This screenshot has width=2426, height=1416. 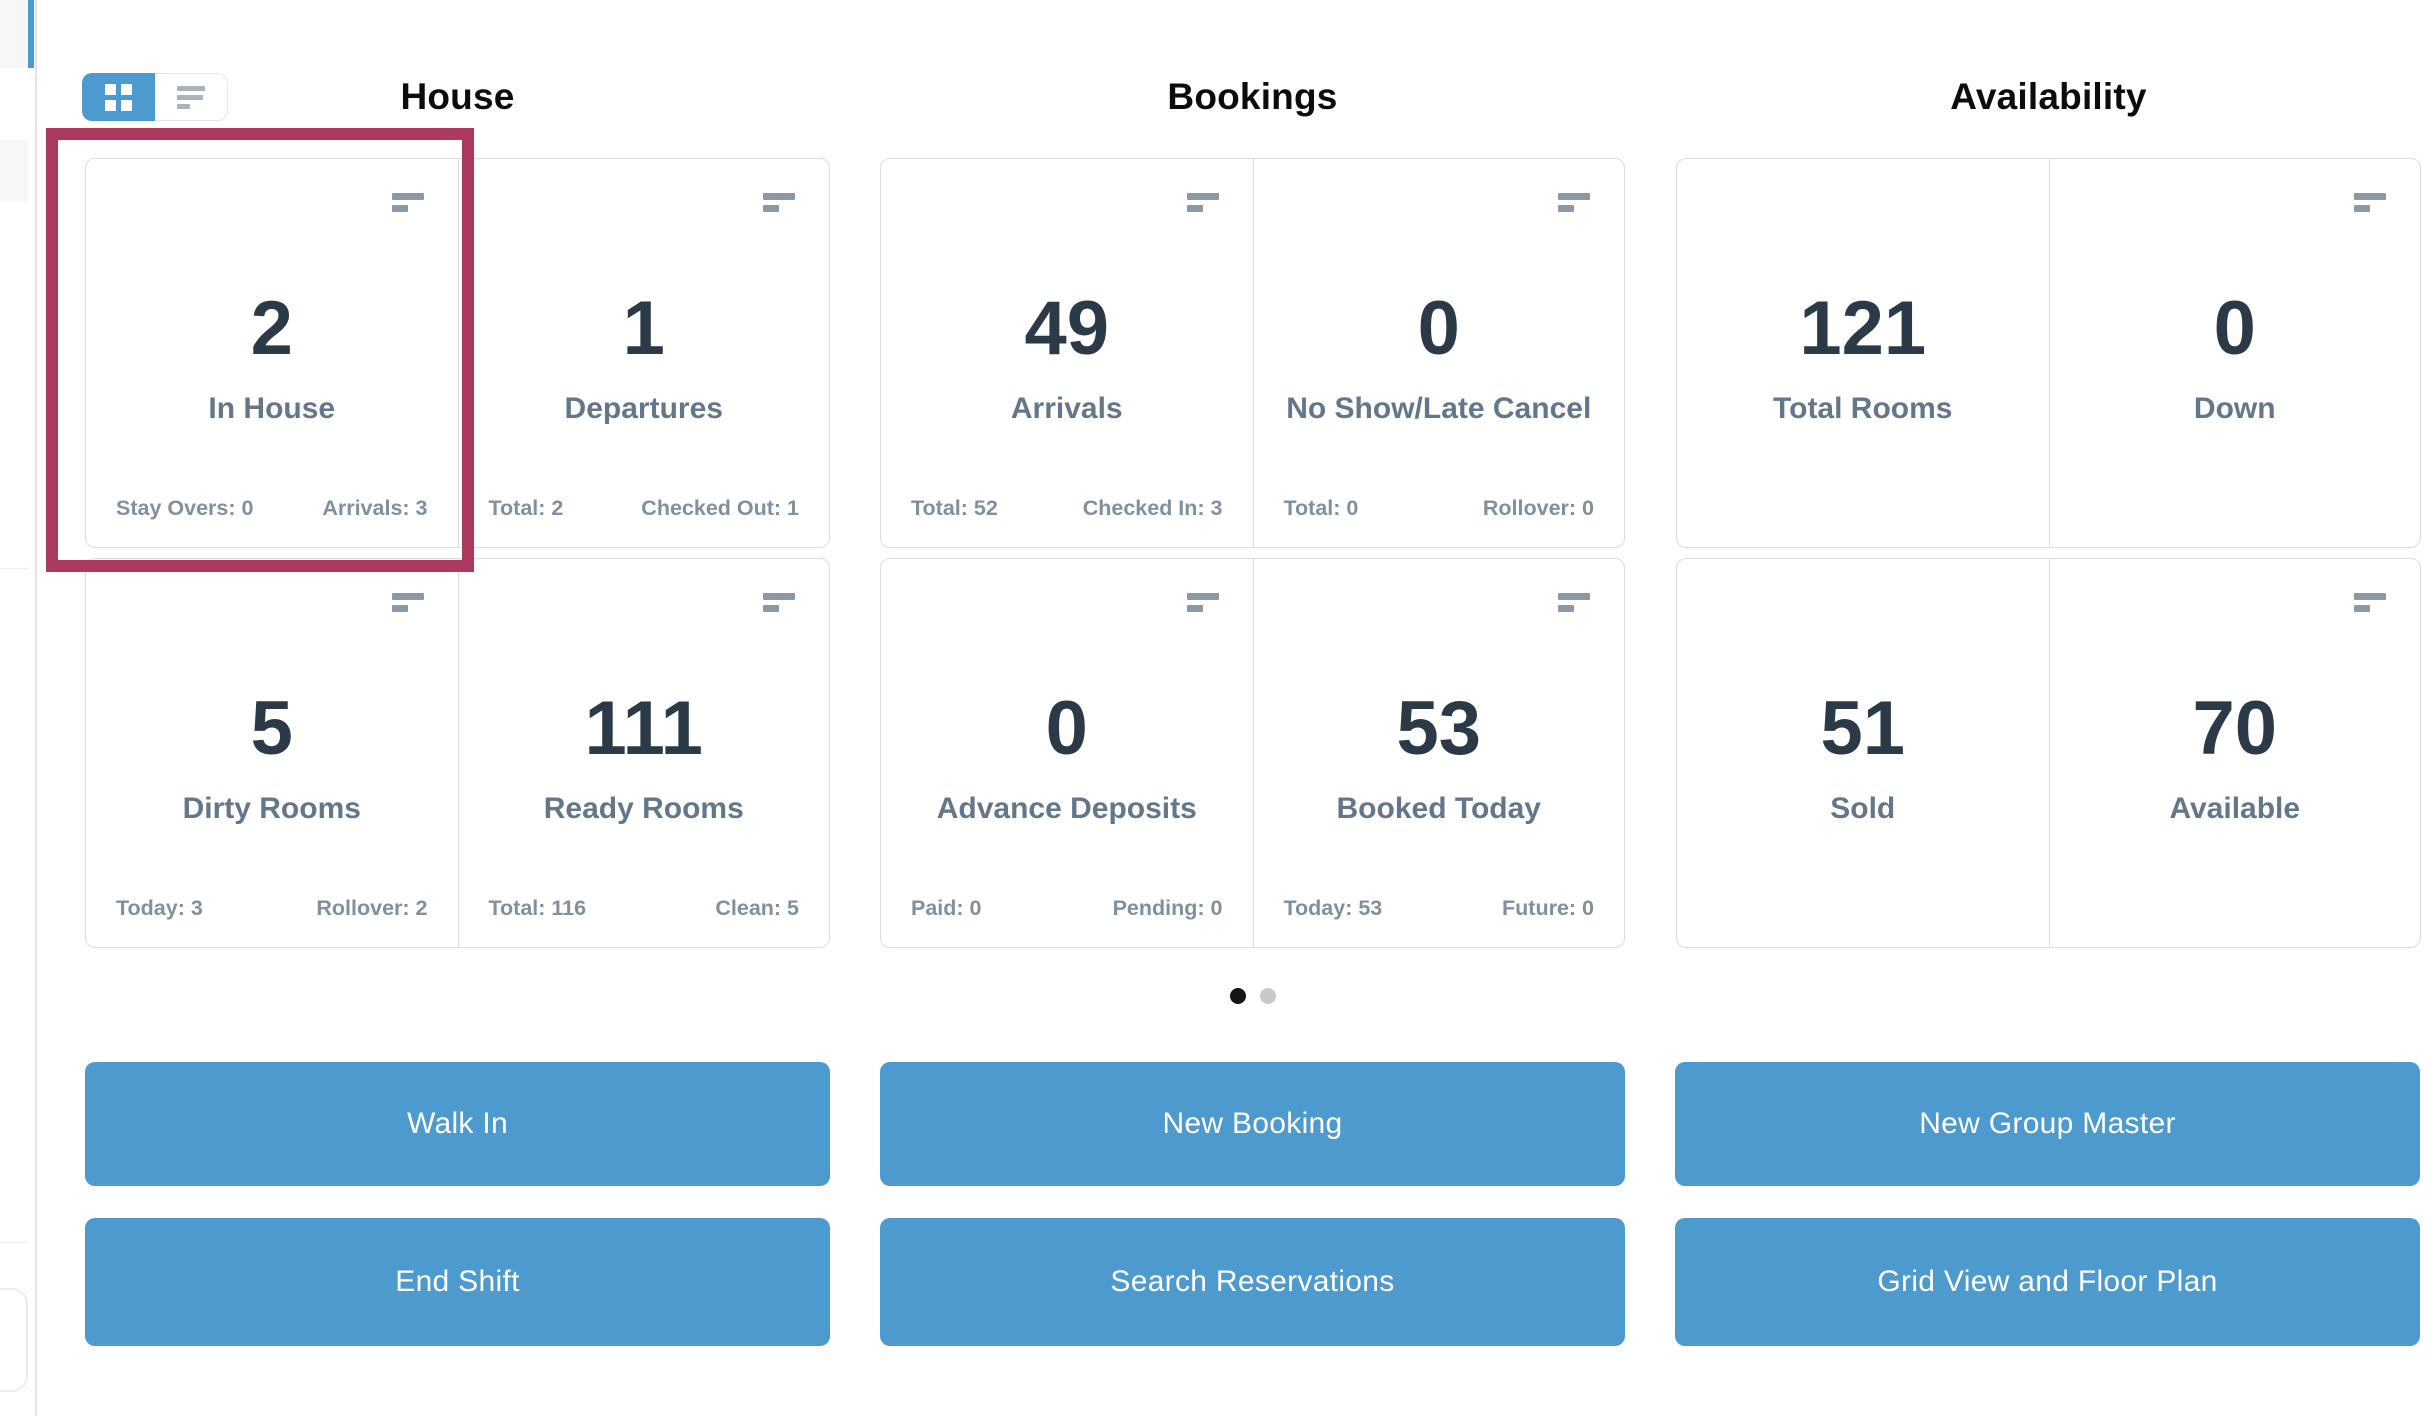 I want to click on card-available: 70 Available, so click(x=2234, y=753).